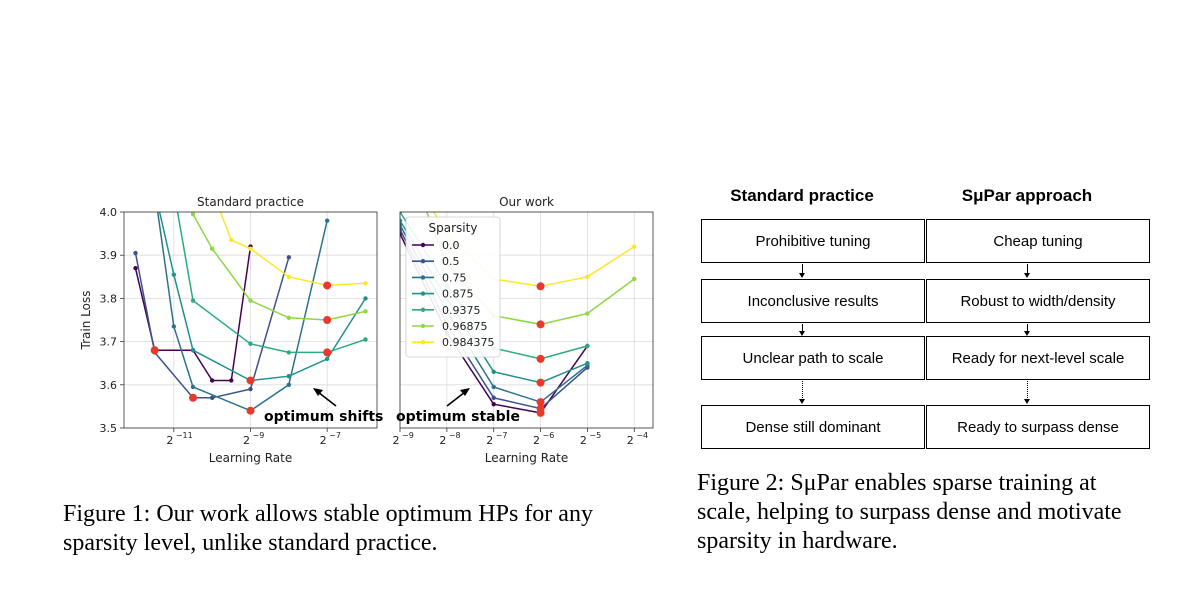  Describe the element at coordinates (109, 385) in the screenshot. I see `y-tick-label: 3.6` at that location.